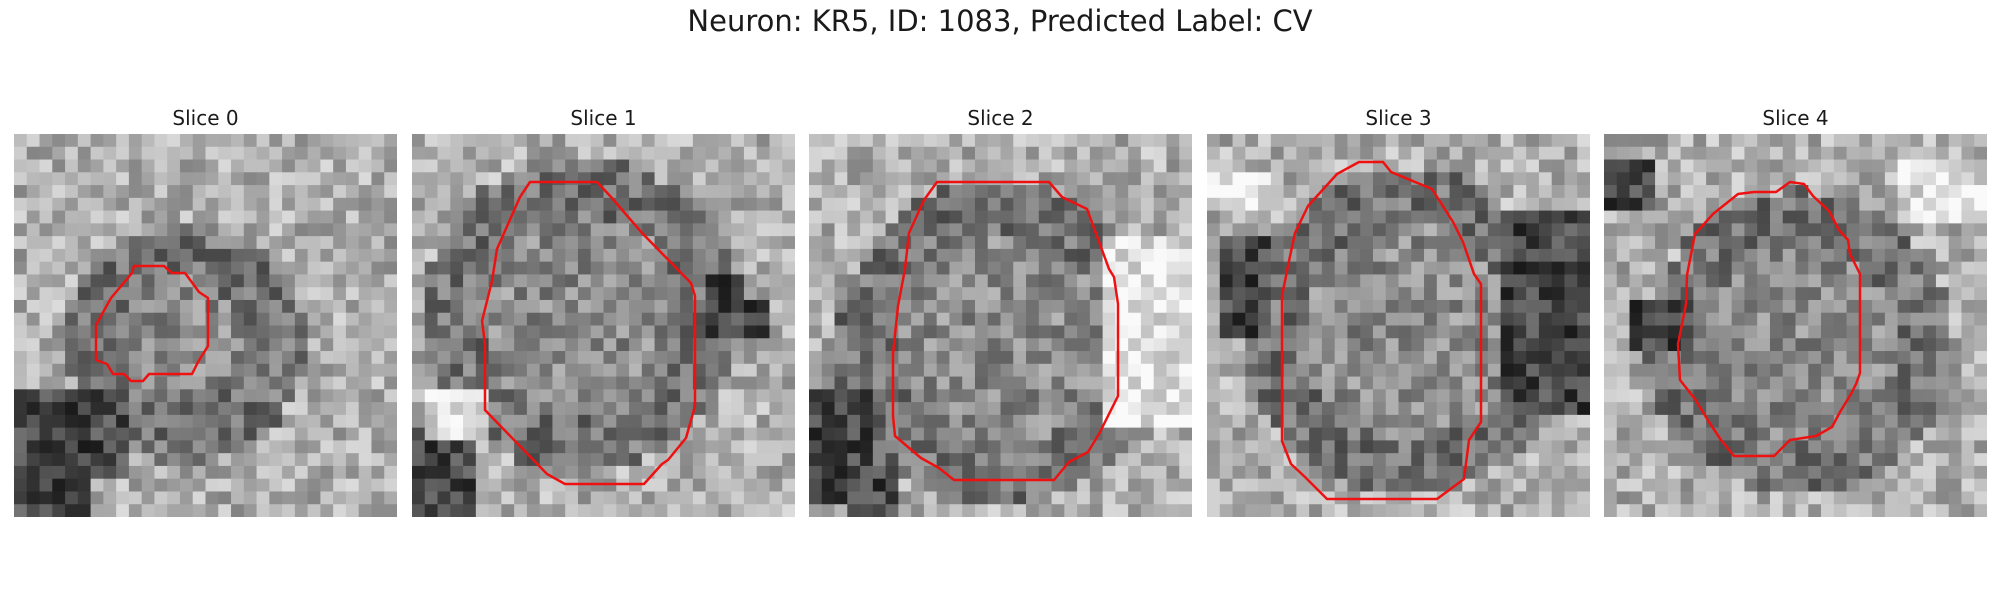 The height and width of the screenshot is (600, 2000). I want to click on slice-title: Slice 2, so click(1000, 118).